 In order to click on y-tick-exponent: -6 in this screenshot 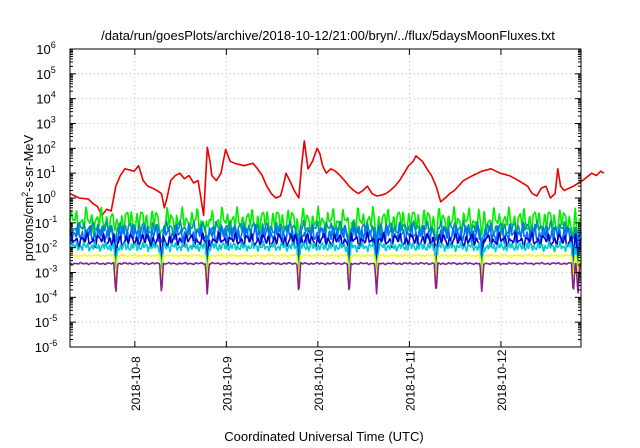, I will do `click(53, 343)`.